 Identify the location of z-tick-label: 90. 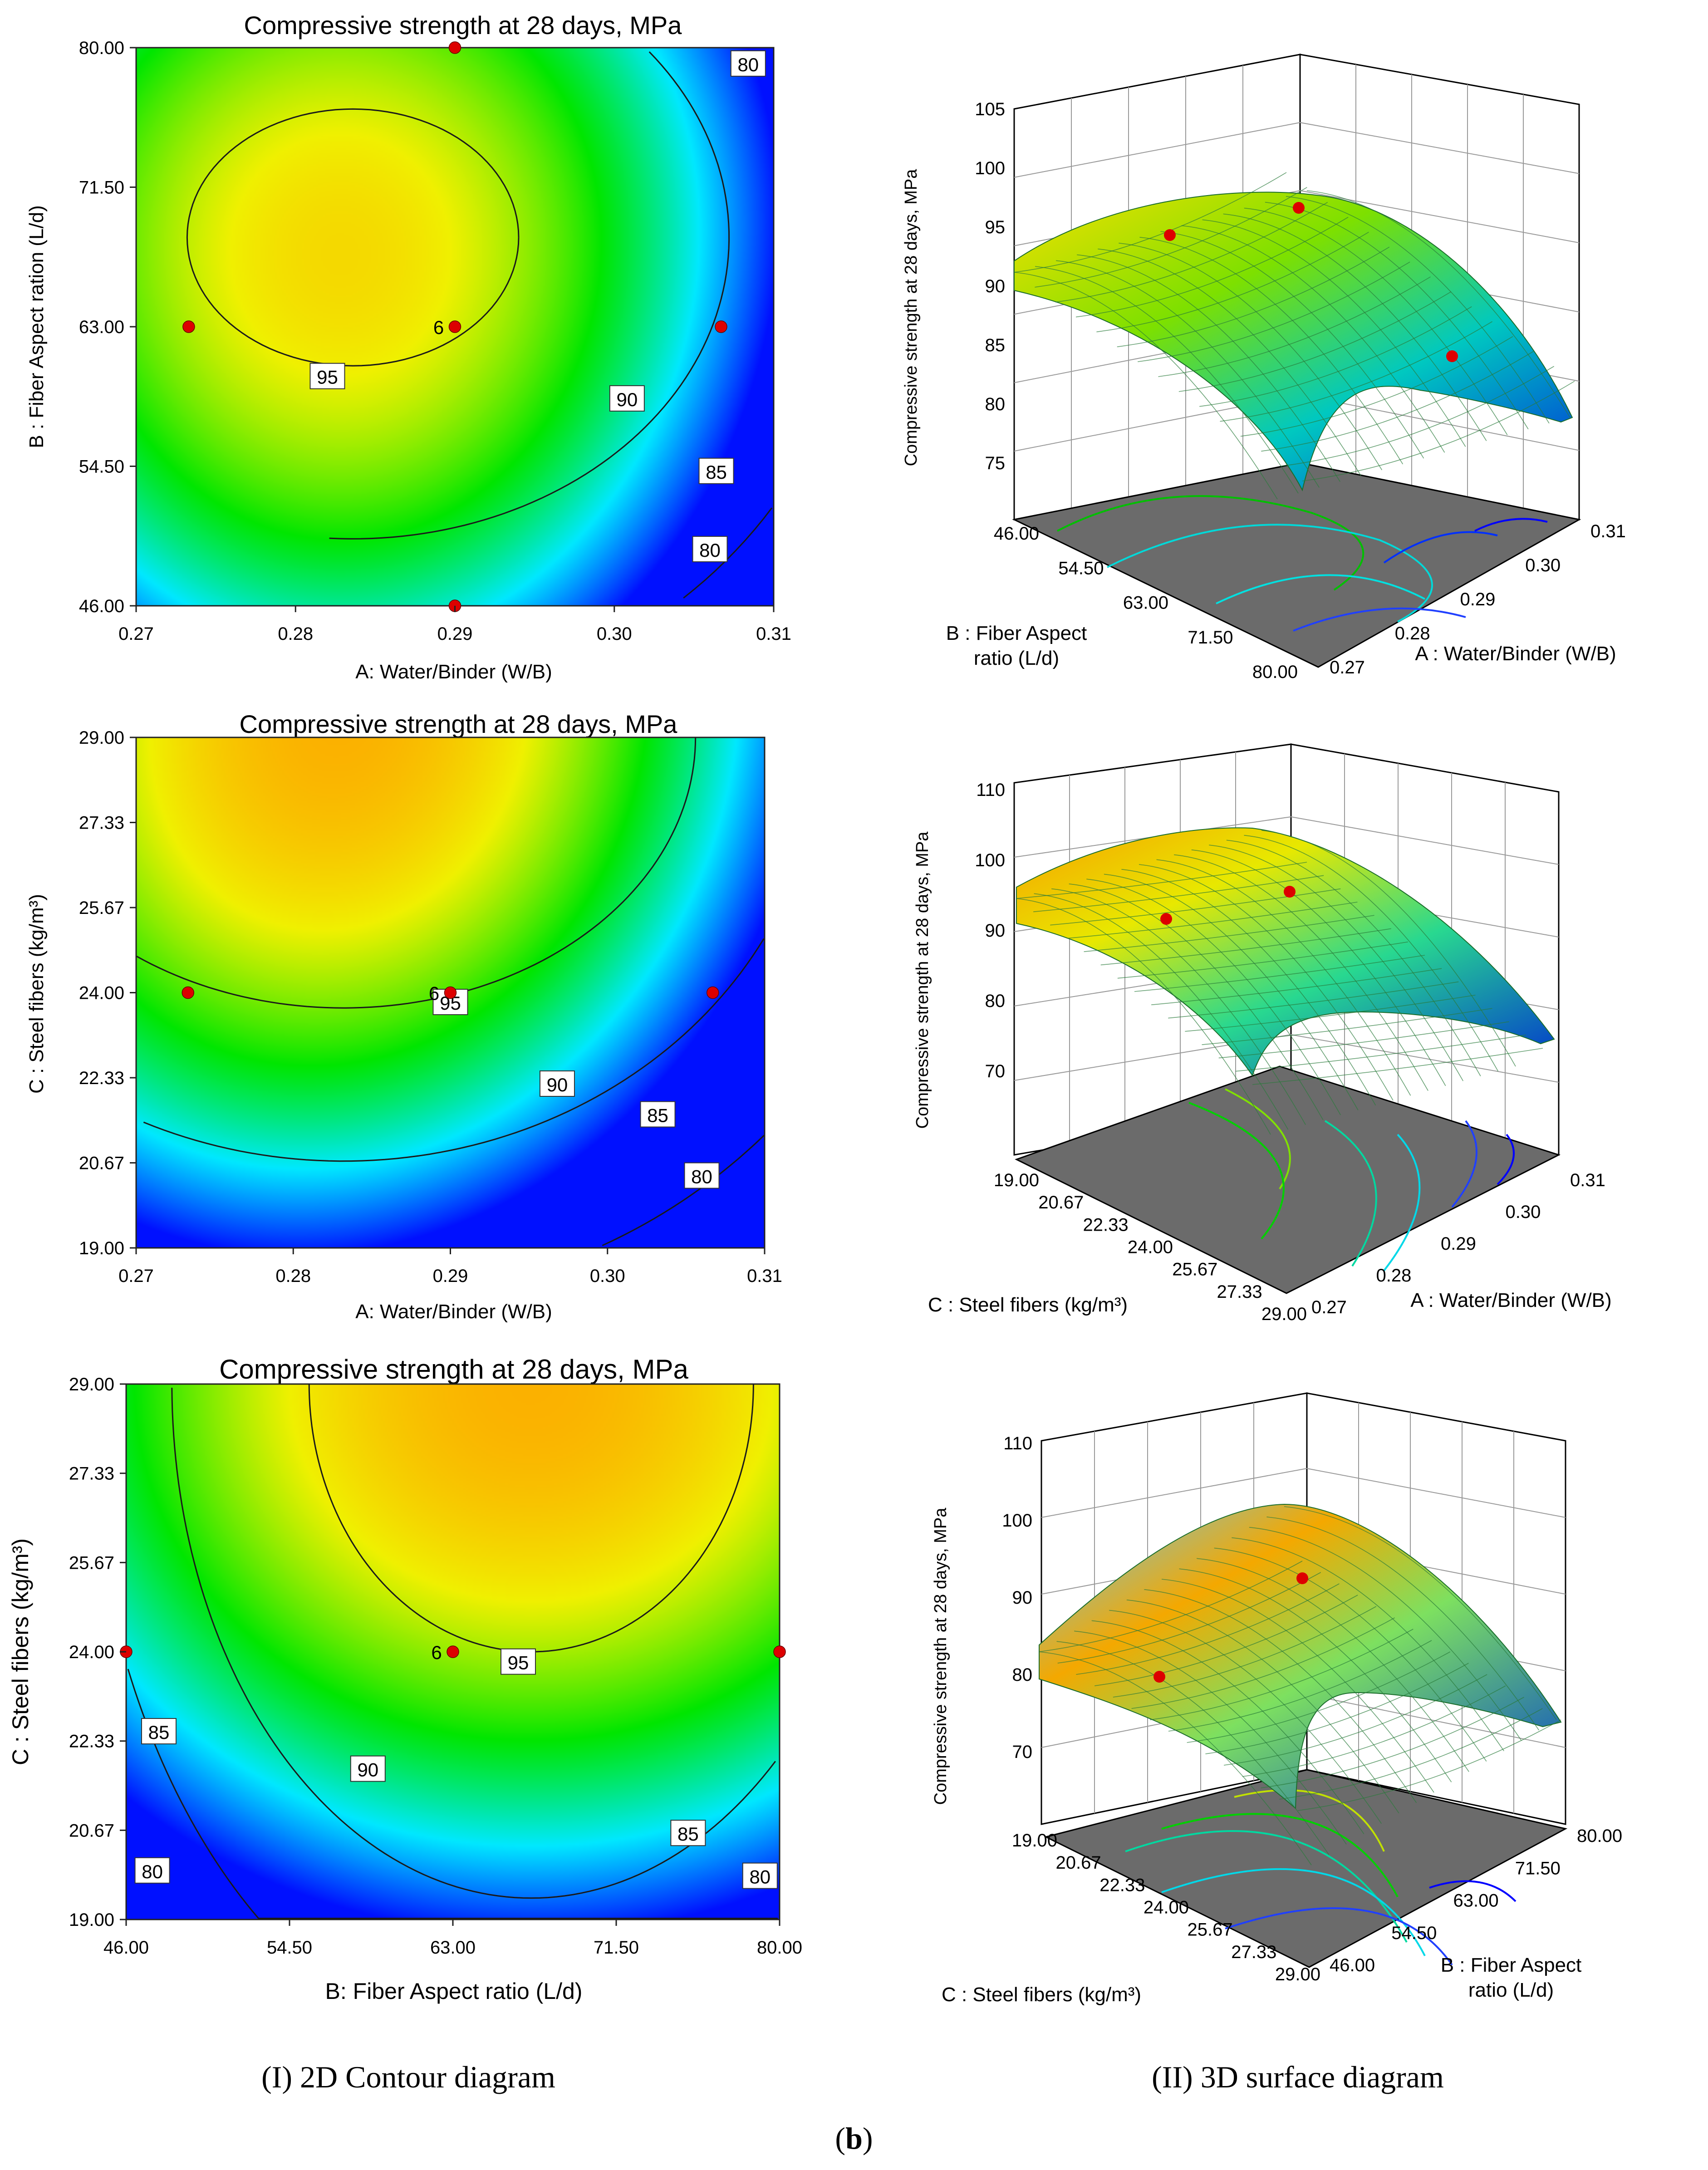
(995, 931).